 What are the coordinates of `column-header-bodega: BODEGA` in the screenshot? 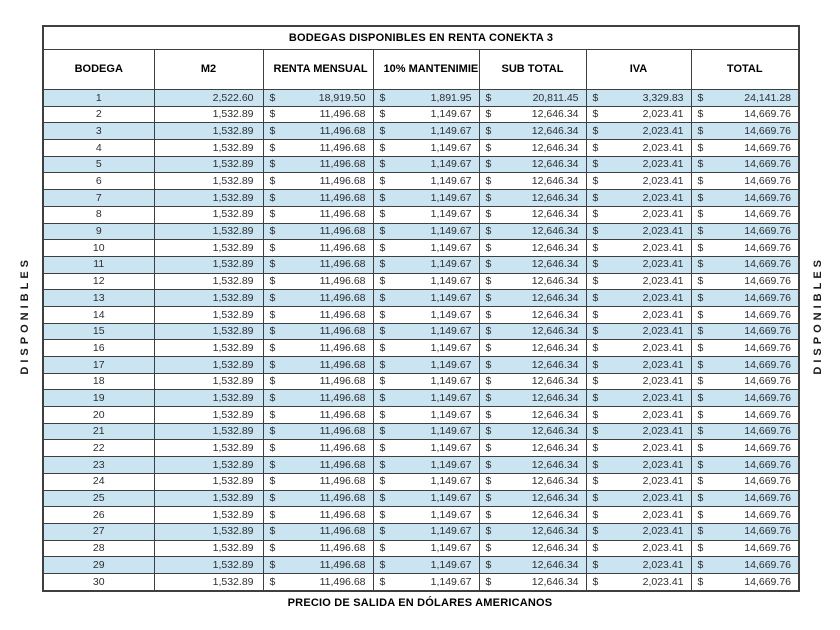 It's located at (98, 69).